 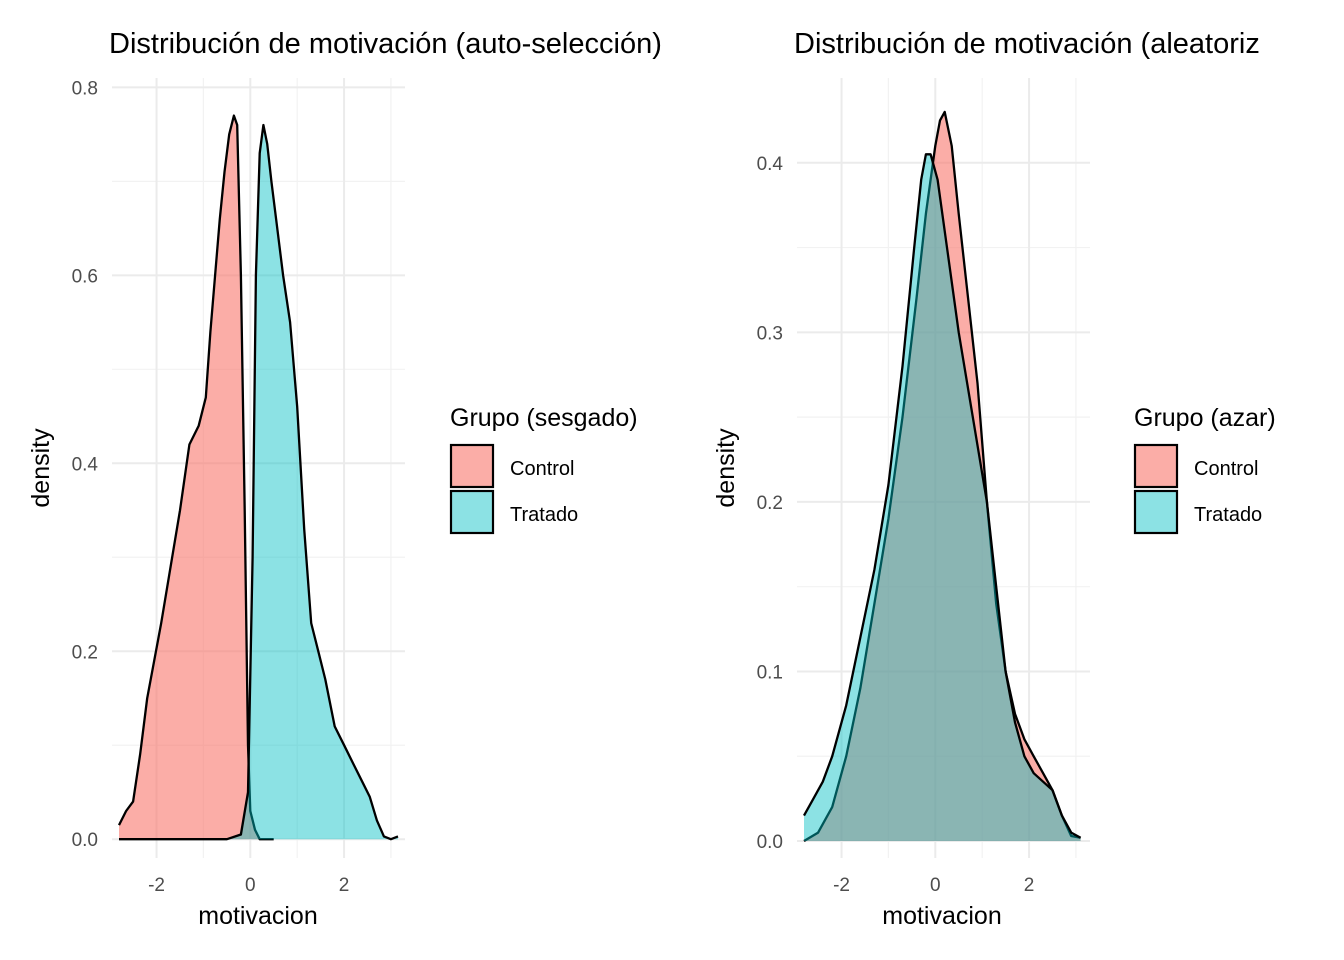 I want to click on density-line-control, so click(x=195, y=477).